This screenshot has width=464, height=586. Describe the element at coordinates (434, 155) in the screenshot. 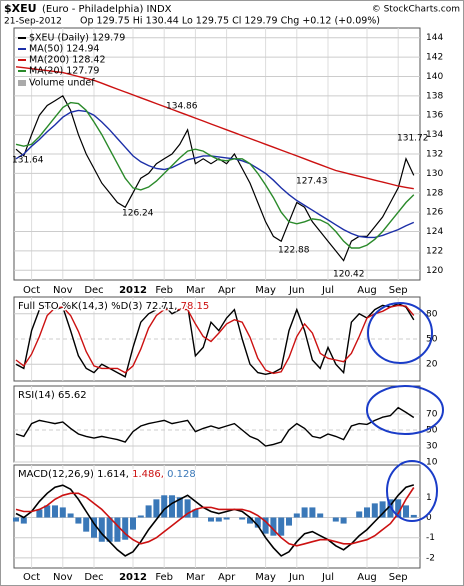

I see `y-tick-label: 132` at that location.